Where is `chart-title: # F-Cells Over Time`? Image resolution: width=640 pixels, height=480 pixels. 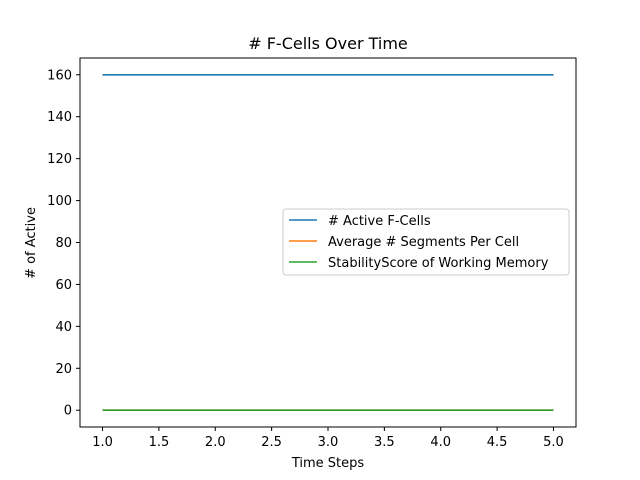
chart-title: # F-Cells Over Time is located at coordinates (328, 43).